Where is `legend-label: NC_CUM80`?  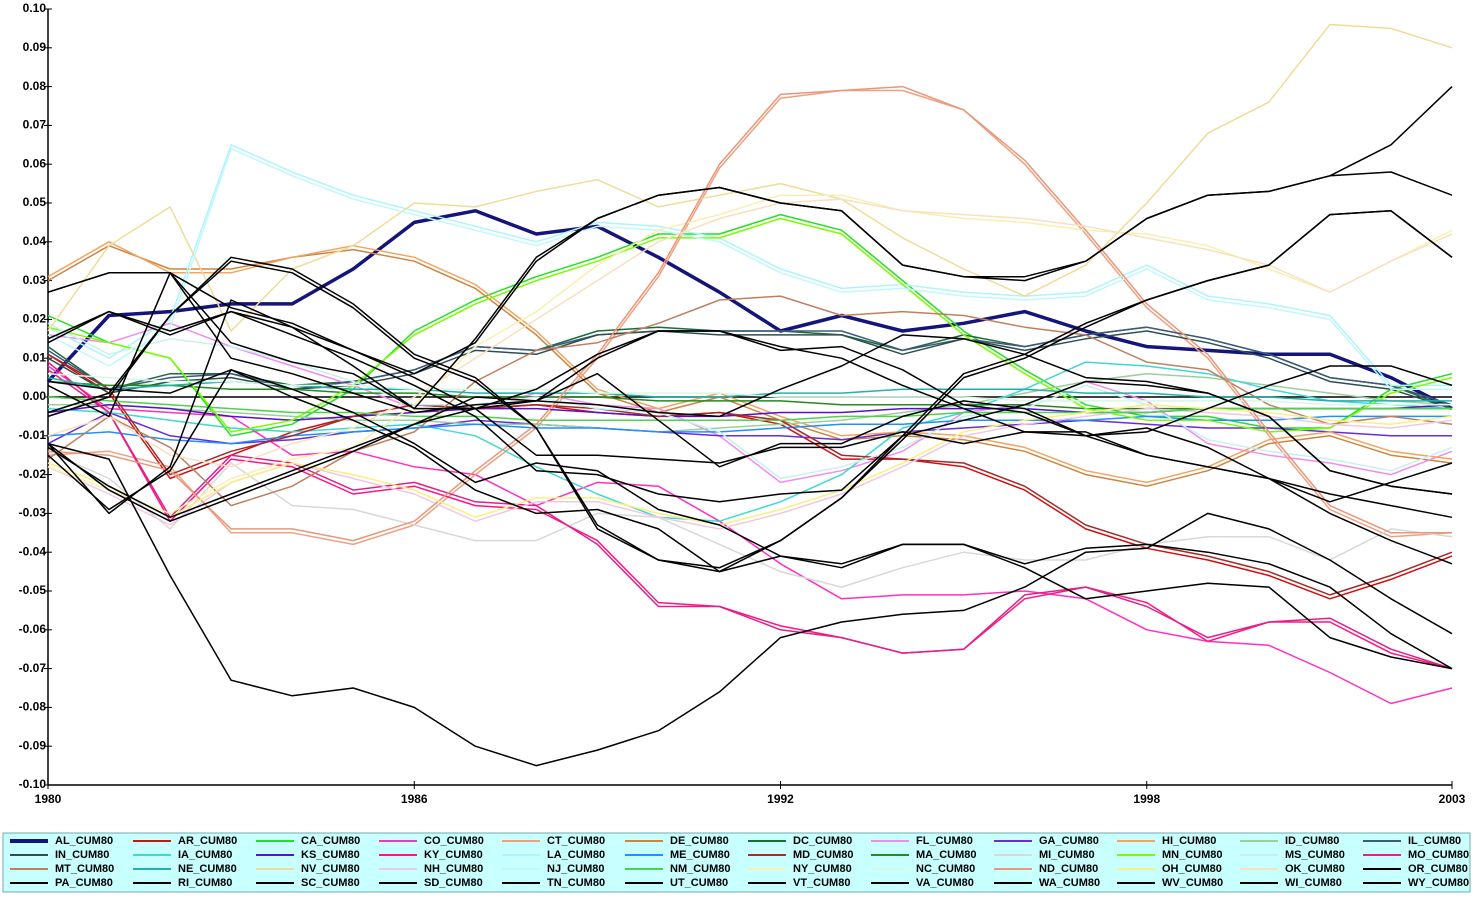 legend-label: NC_CUM80 is located at coordinates (945, 869).